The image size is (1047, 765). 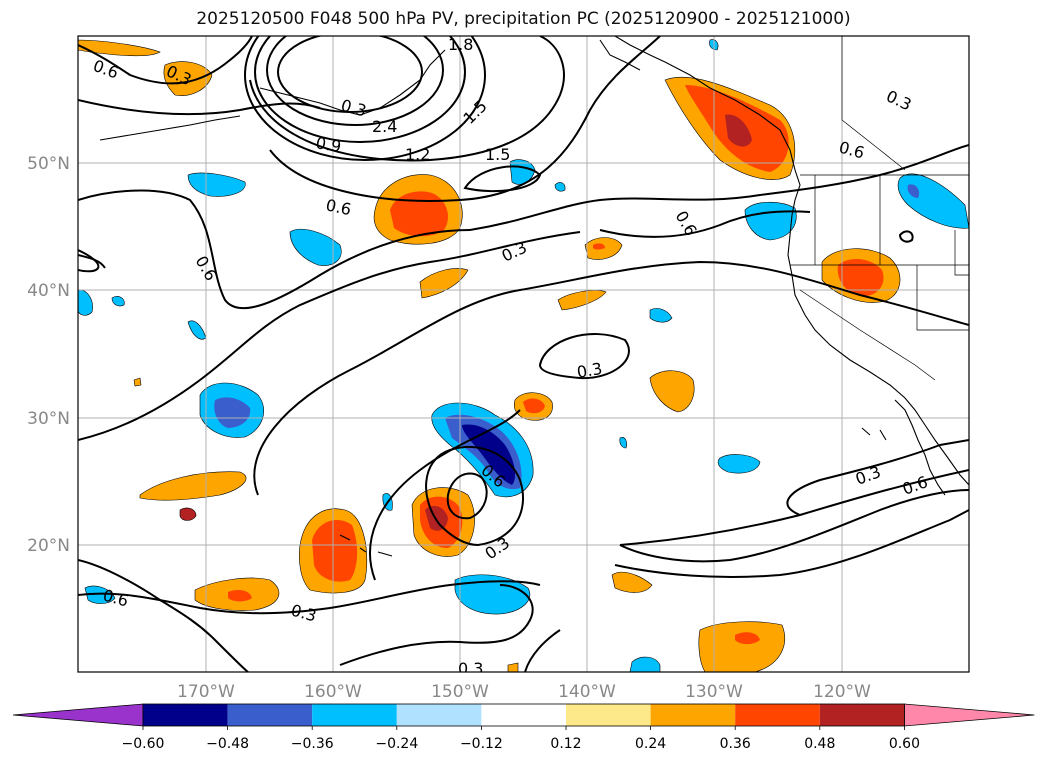 I want to click on colorbar-frame, so click(x=523, y=715).